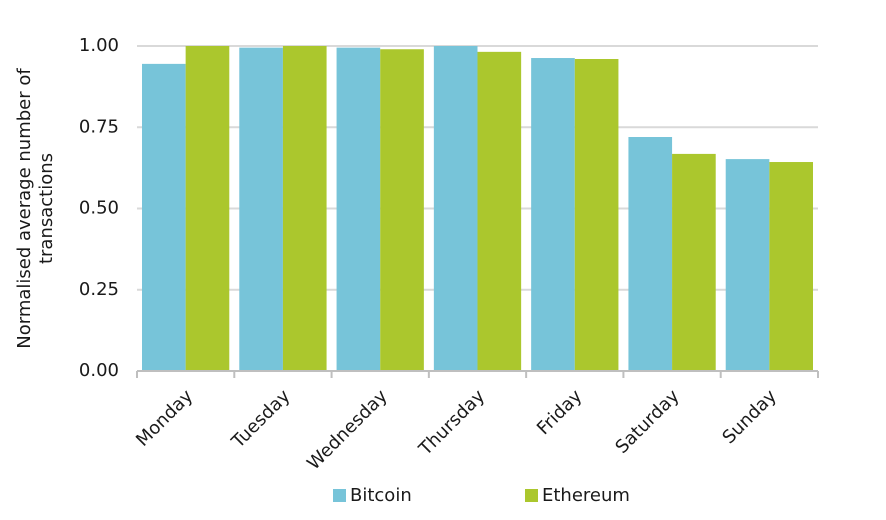 This screenshot has height=520, width=886. I want to click on x-tick-label: Monday, so click(164, 417).